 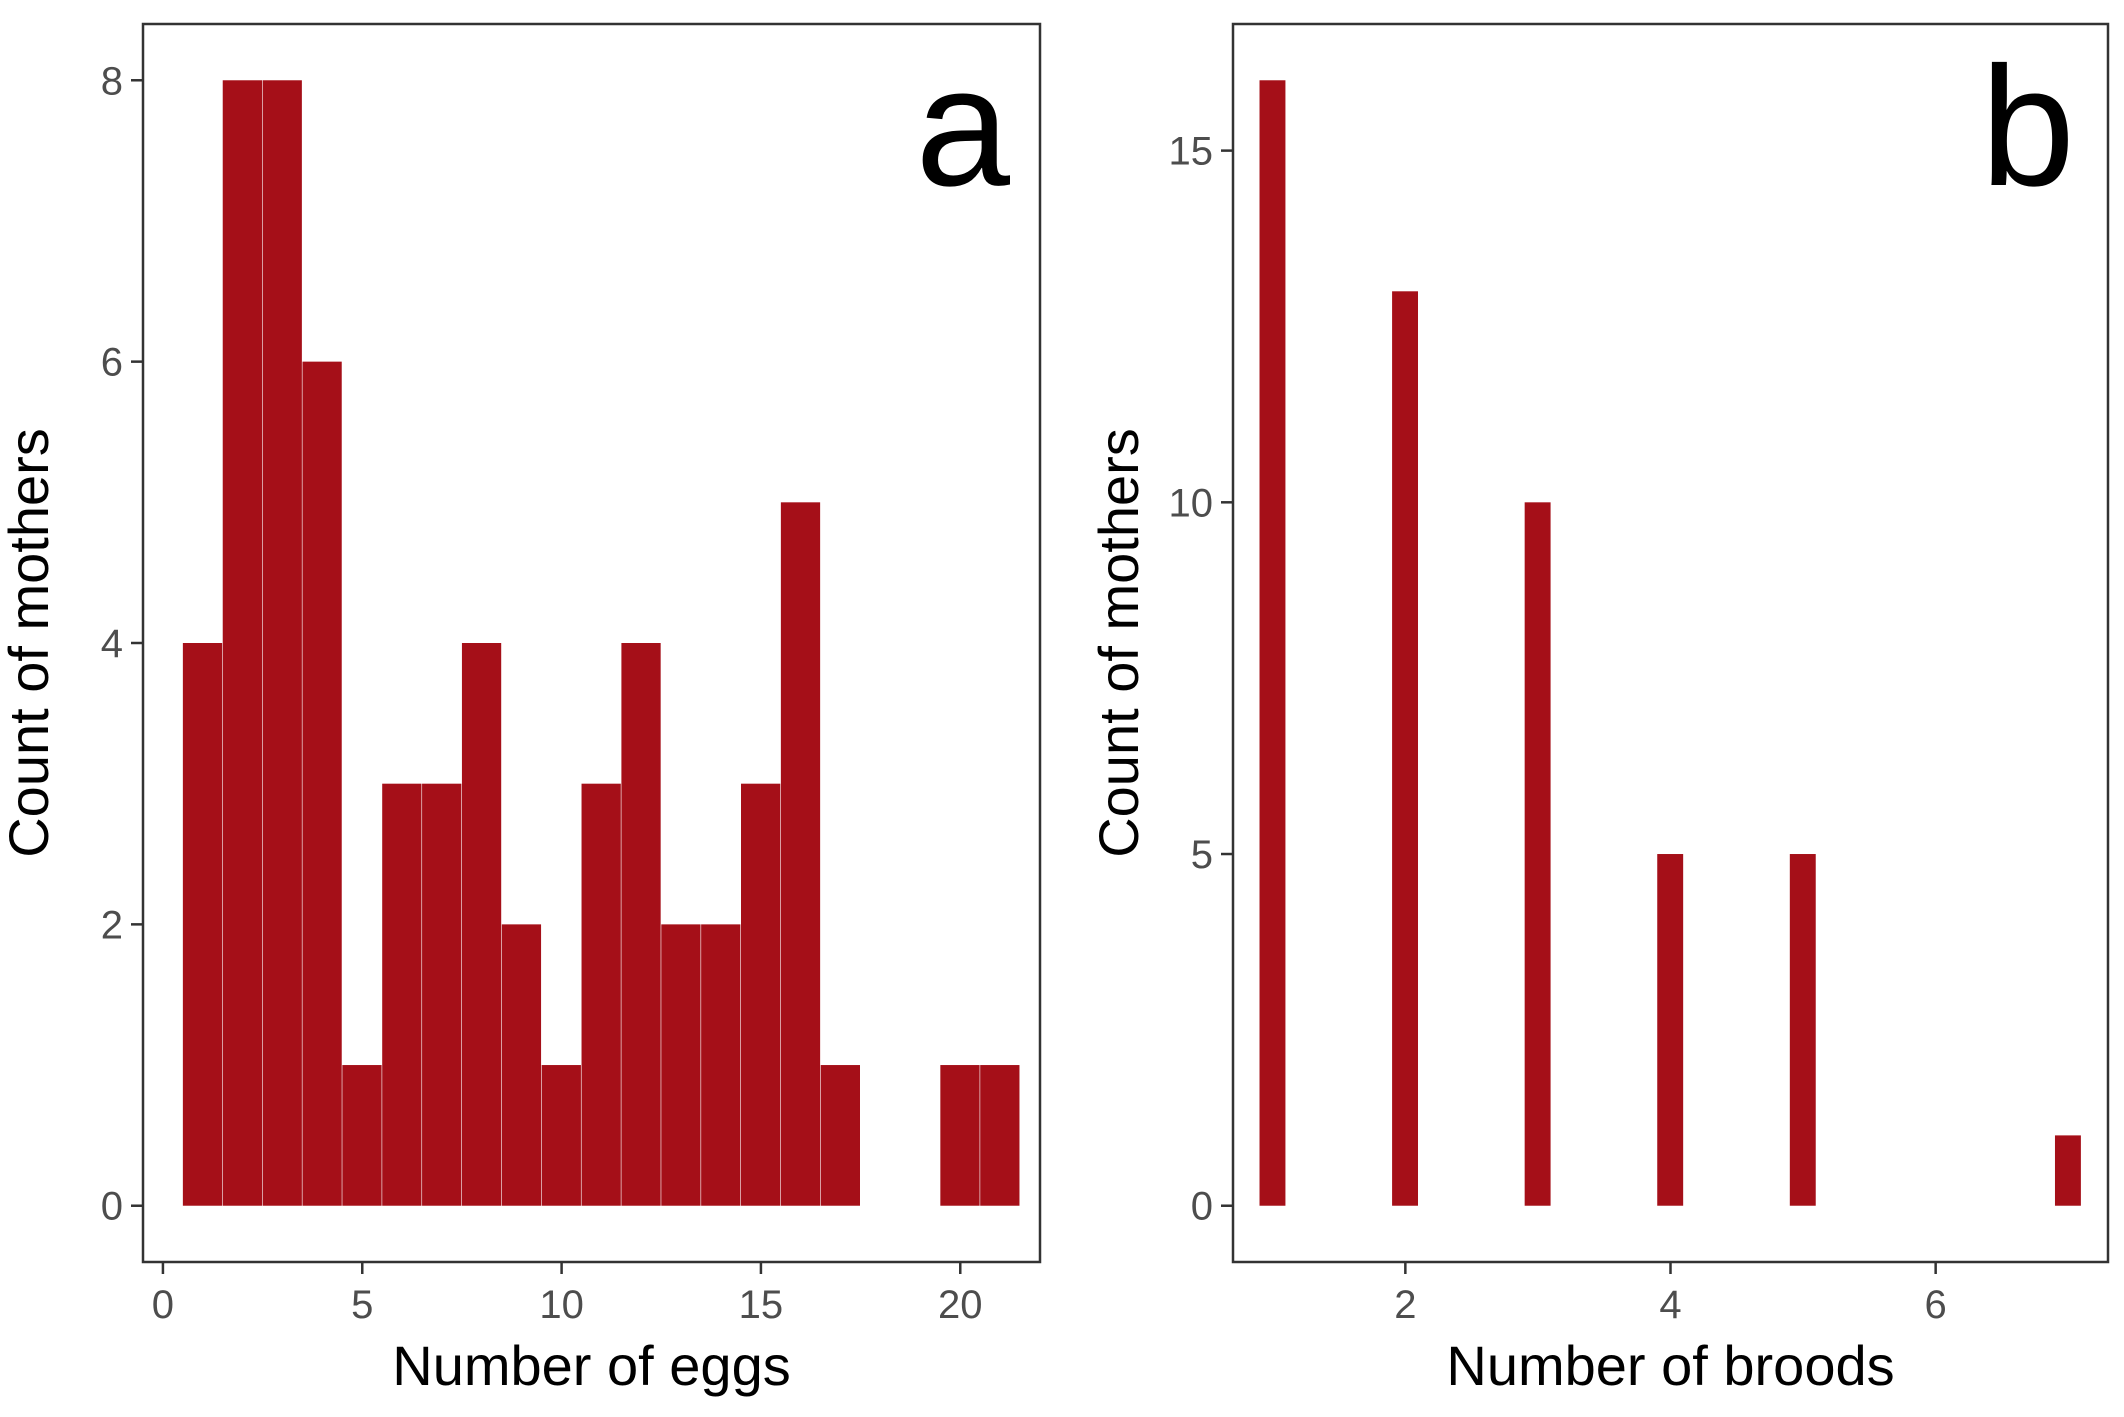 What do you see at coordinates (561, 1305) in the screenshot?
I see `x-tick-label: 10` at bounding box center [561, 1305].